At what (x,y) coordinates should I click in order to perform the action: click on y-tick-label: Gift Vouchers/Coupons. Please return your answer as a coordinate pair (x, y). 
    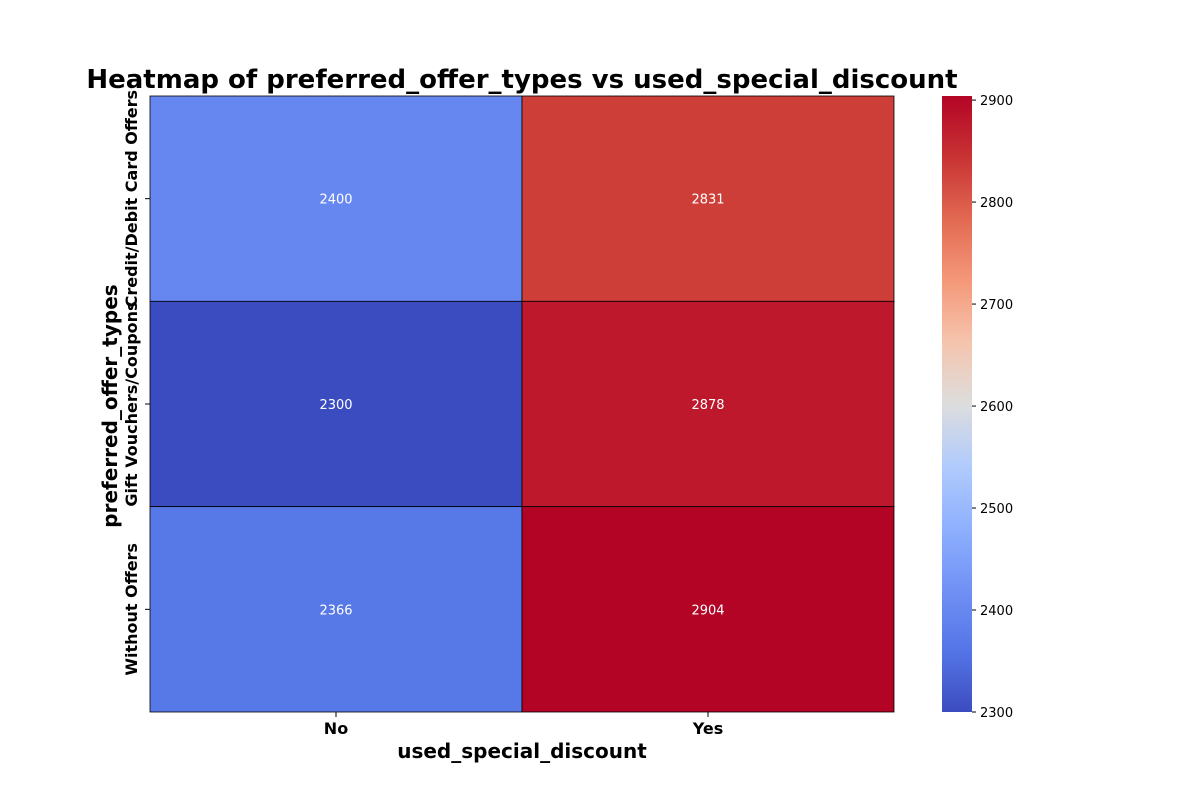
    Looking at the image, I should click on (131, 403).